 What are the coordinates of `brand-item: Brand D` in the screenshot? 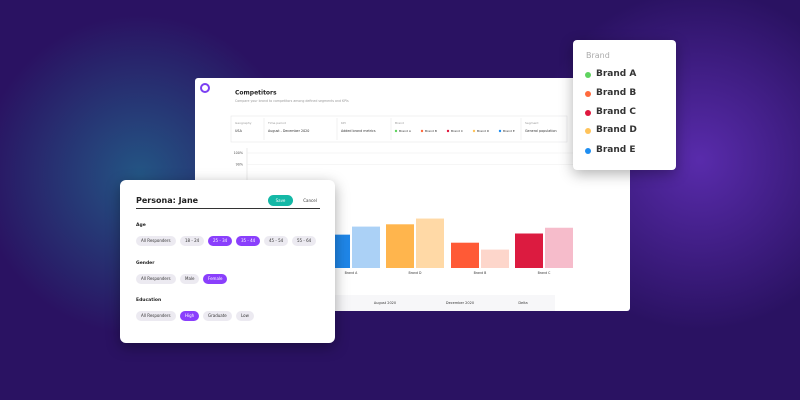 It's located at (616, 130).